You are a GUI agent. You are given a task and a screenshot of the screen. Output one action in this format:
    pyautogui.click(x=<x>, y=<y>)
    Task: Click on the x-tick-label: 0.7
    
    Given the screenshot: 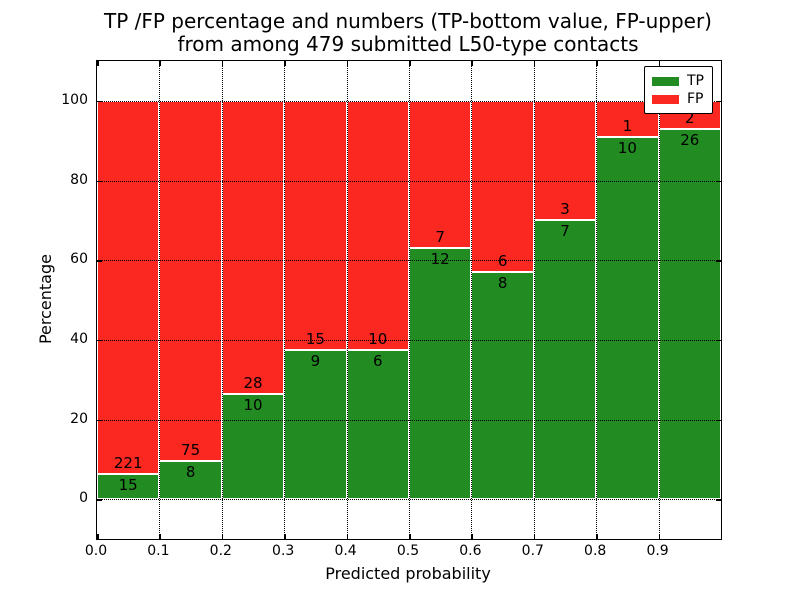 What is the action you would take?
    pyautogui.click(x=532, y=551)
    